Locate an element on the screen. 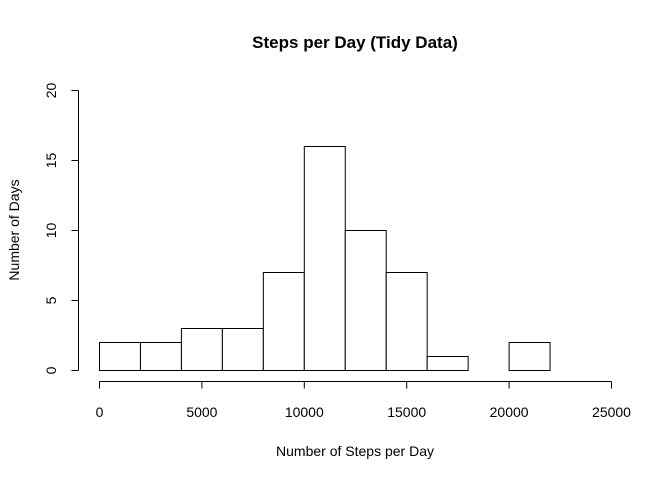  y-axis: 0 5 10 15 20 is located at coordinates (61, 228).